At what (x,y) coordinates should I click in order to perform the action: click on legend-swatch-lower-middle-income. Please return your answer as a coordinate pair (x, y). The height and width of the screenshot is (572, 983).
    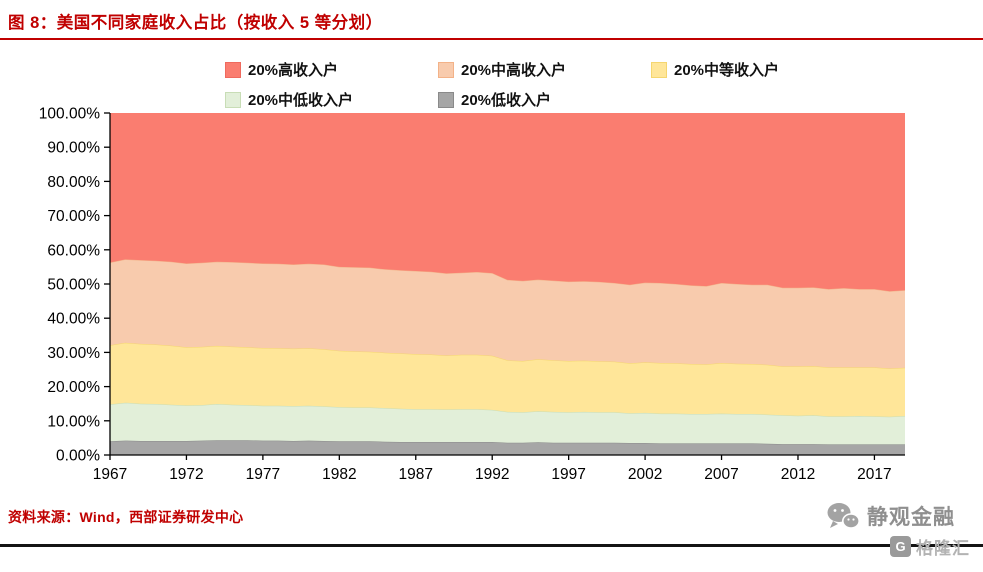
    Looking at the image, I should click on (233, 99).